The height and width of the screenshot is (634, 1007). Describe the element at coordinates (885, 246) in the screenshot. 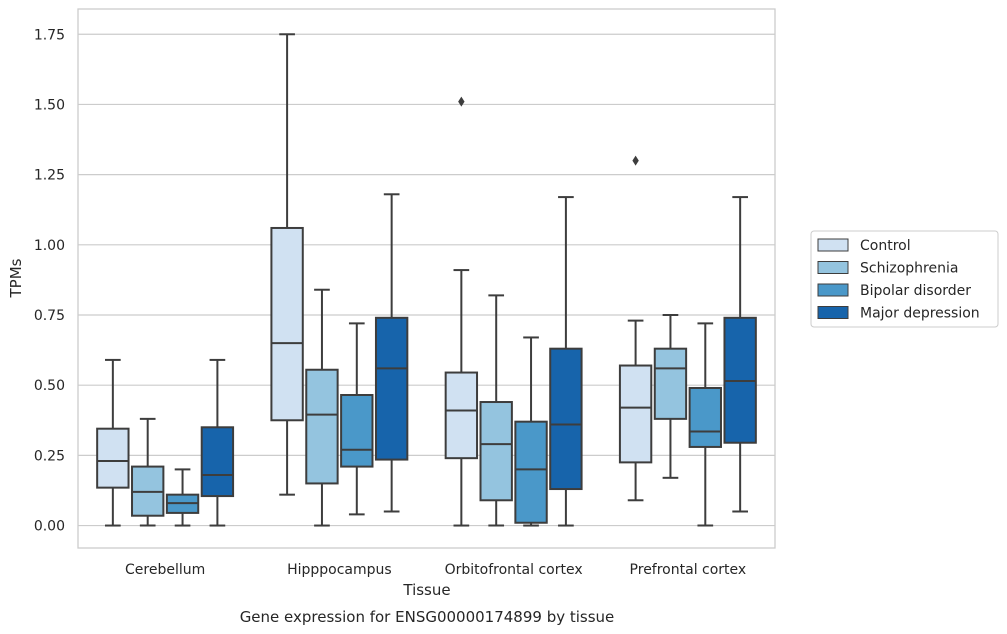

I see `legend-label: Control` at that location.